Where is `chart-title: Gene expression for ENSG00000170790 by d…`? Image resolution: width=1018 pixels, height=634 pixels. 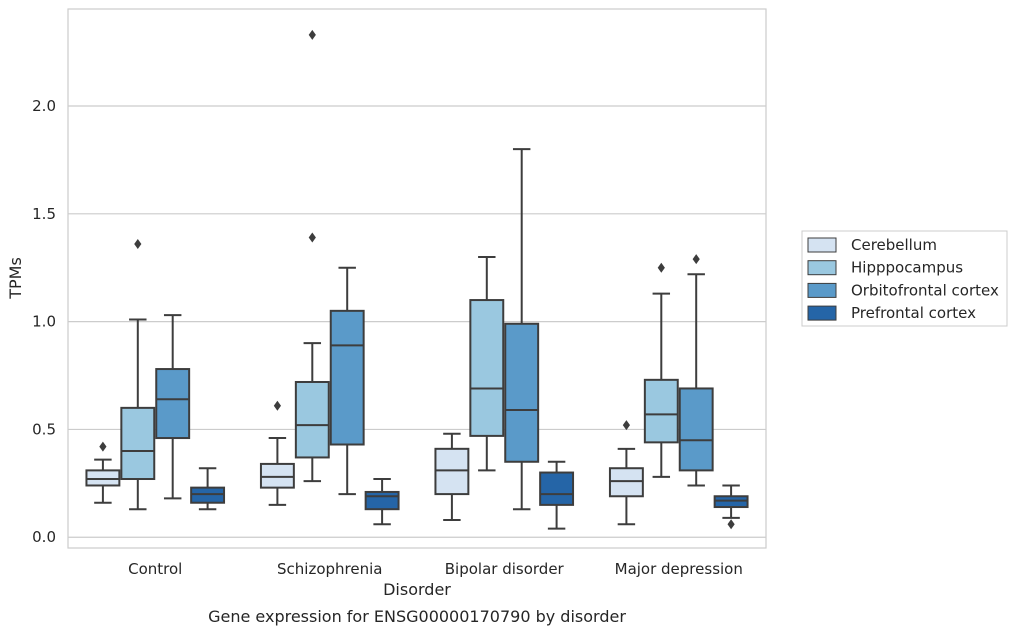 chart-title: Gene expression for ENSG00000170790 by d… is located at coordinates (417, 616).